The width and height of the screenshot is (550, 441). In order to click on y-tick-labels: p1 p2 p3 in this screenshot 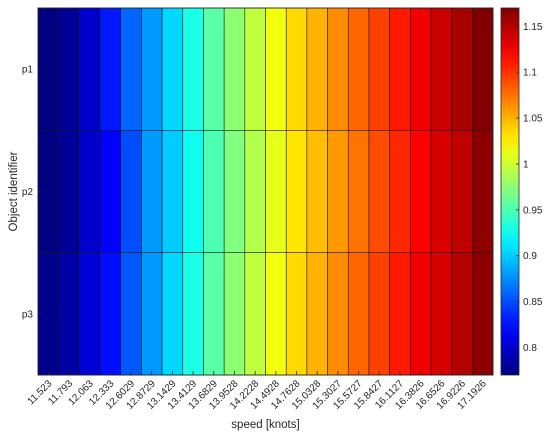, I will do `click(32, 192)`.